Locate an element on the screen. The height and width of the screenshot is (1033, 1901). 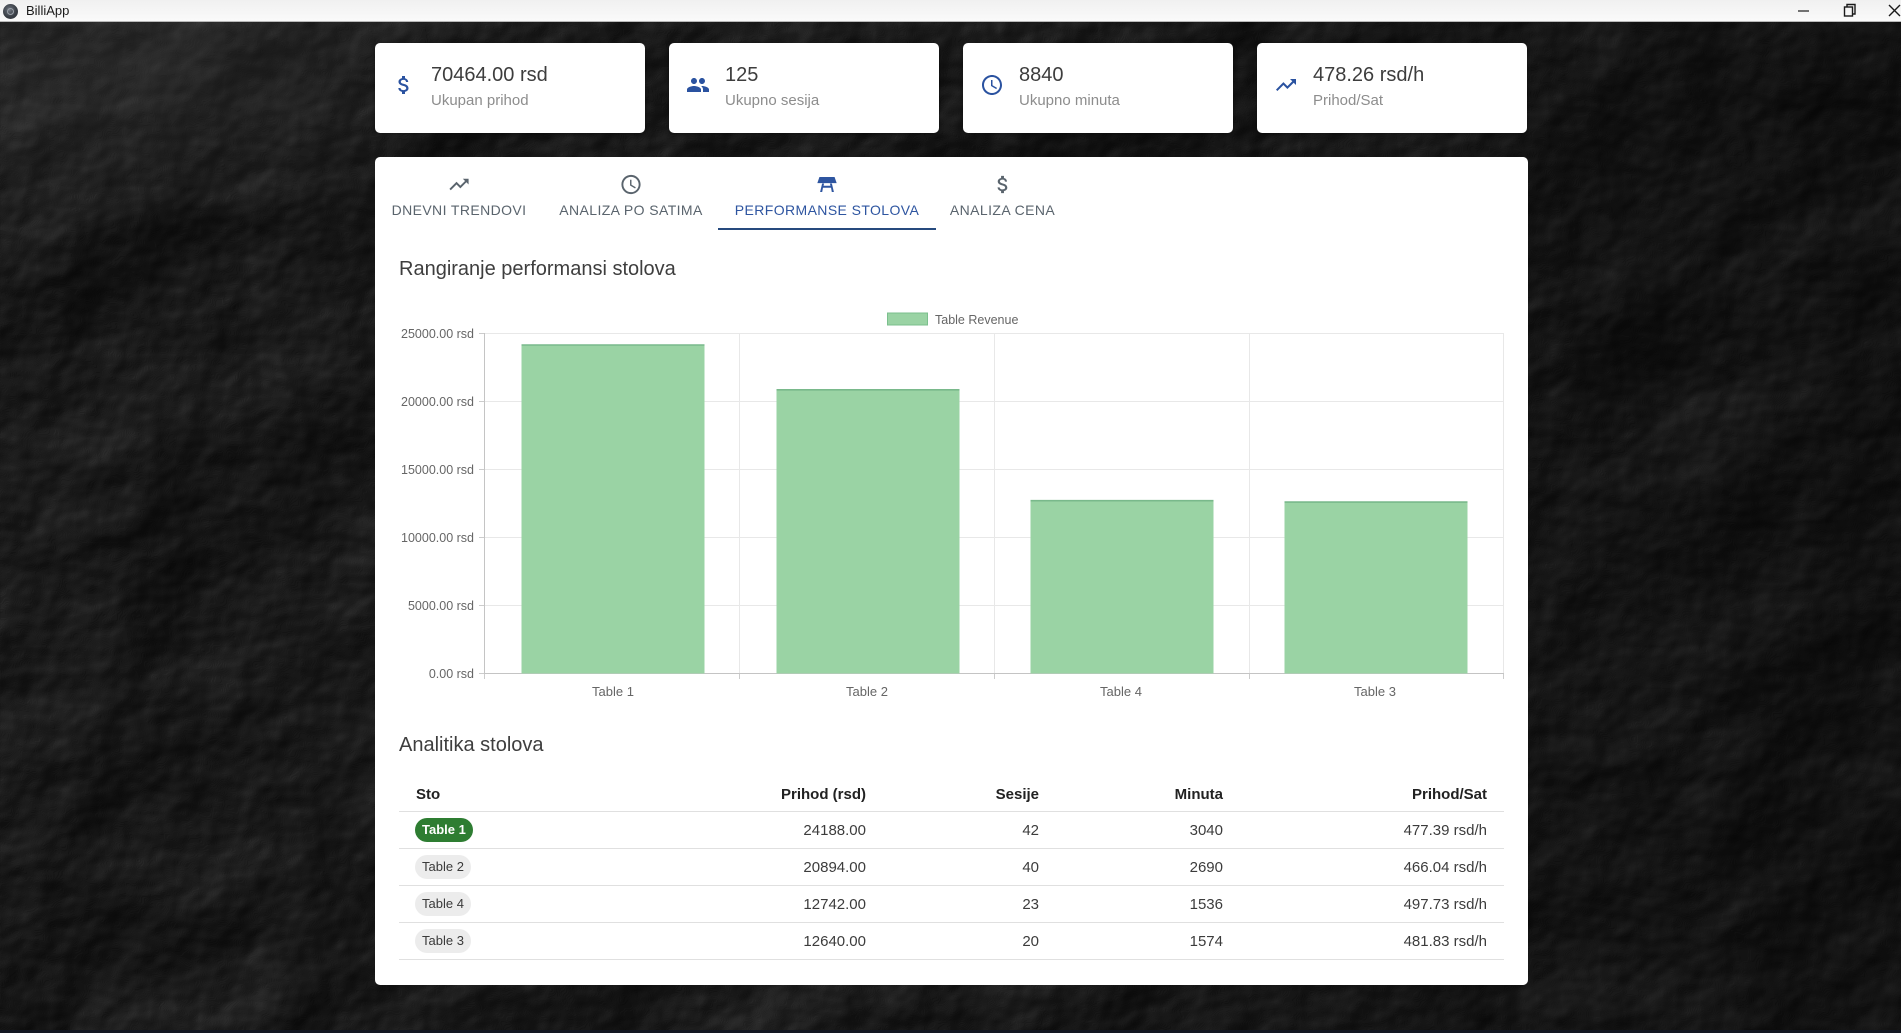
svg-text: 10000.00 rsd is located at coordinates (437, 538).